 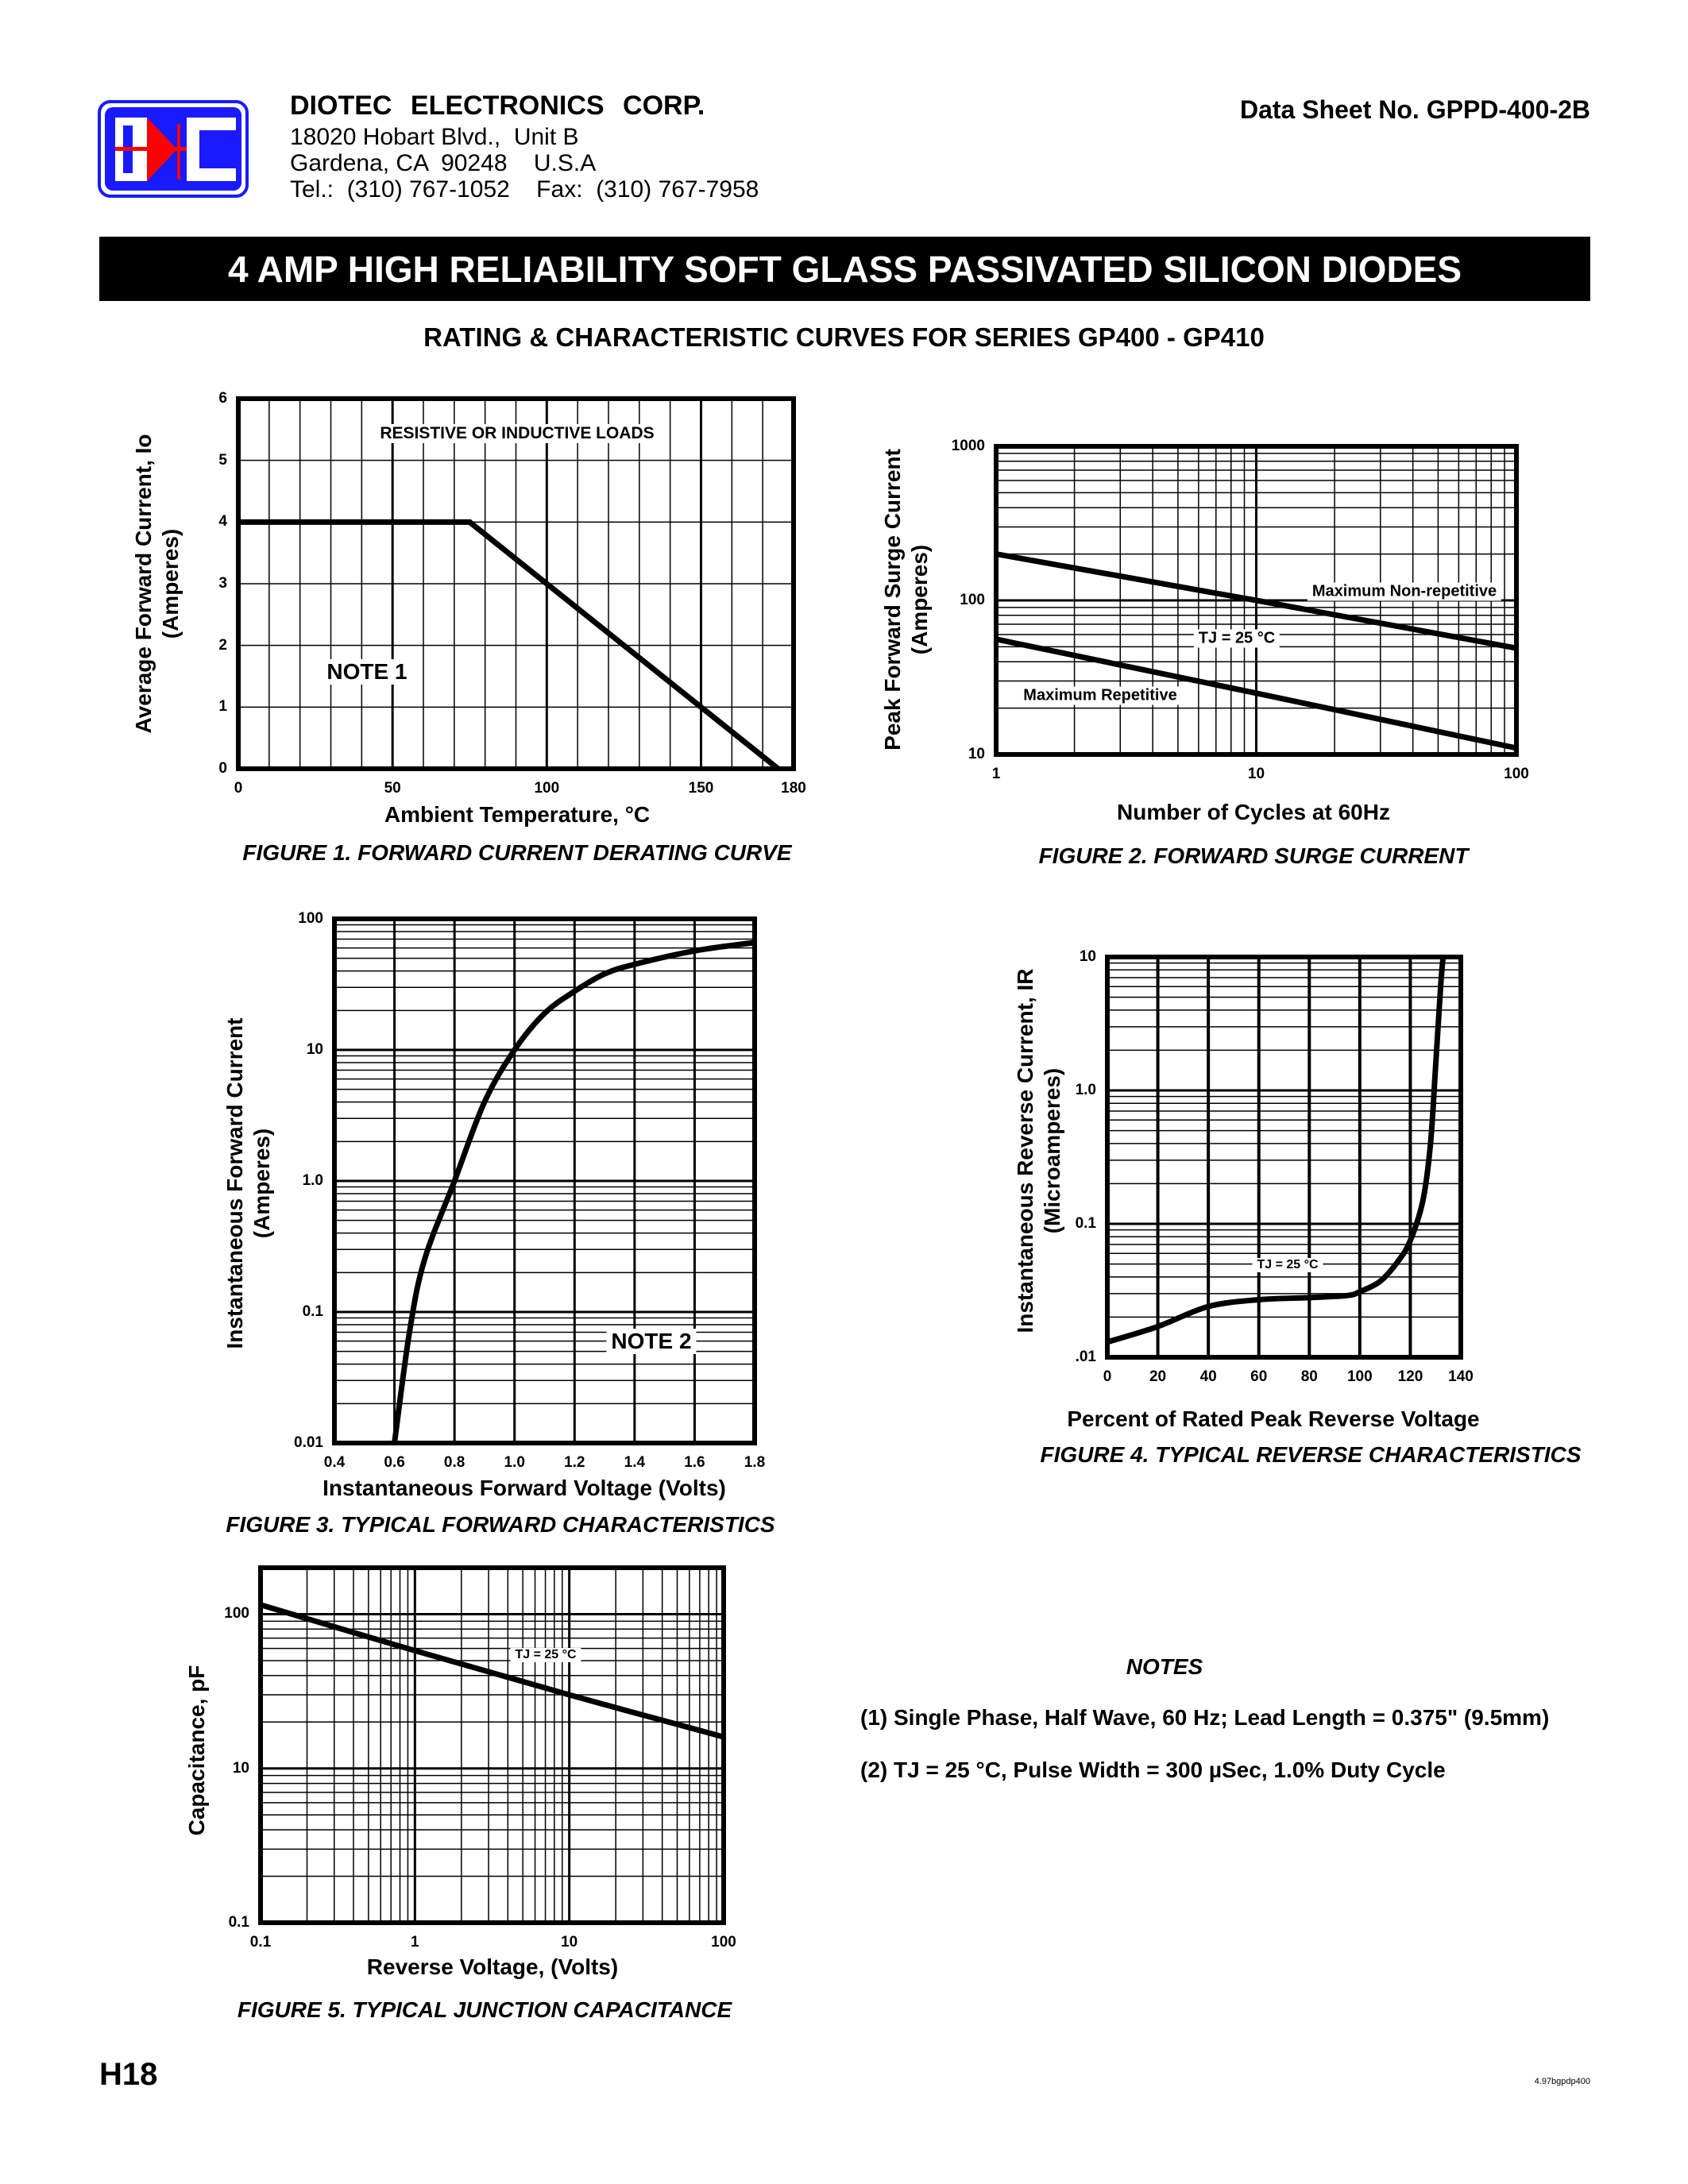 What do you see at coordinates (394, 1462) in the screenshot?
I see `x-tick-label: 0.6` at bounding box center [394, 1462].